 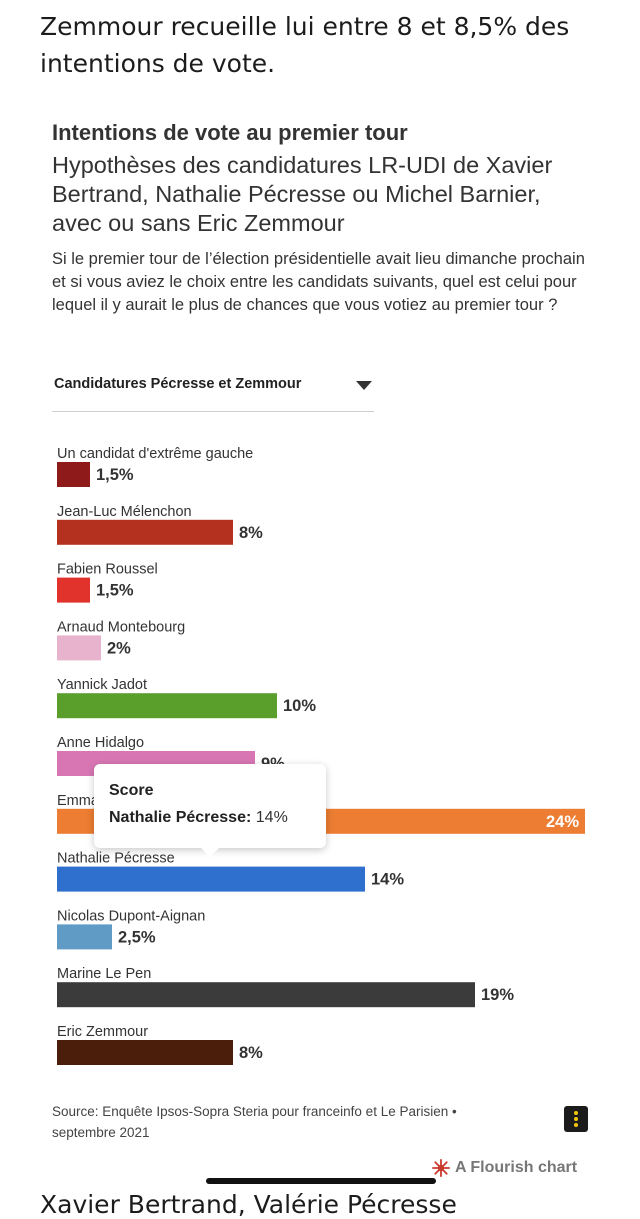 I want to click on bar-category-label: Marine Le Pen, so click(x=104, y=974).